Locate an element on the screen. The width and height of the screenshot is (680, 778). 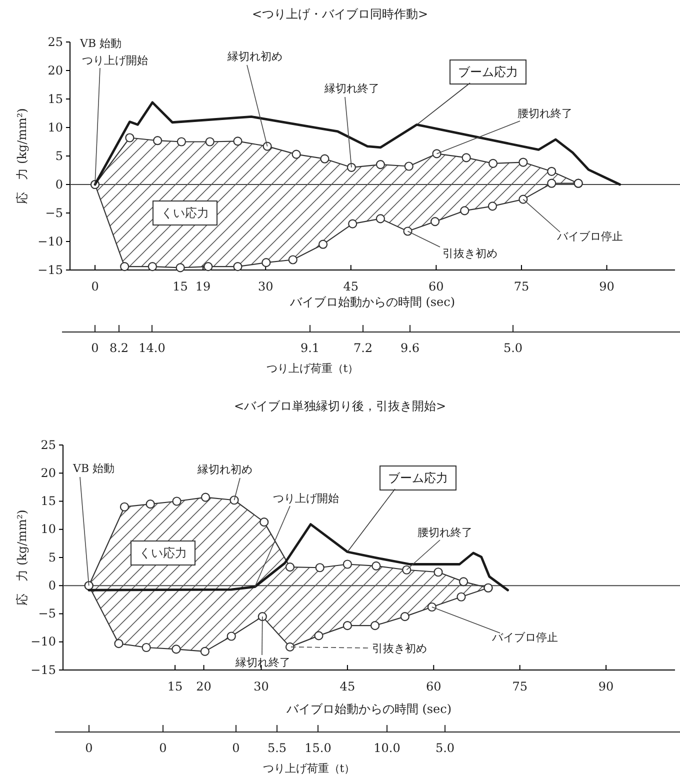
text: 15.0 is located at coordinates (318, 748).